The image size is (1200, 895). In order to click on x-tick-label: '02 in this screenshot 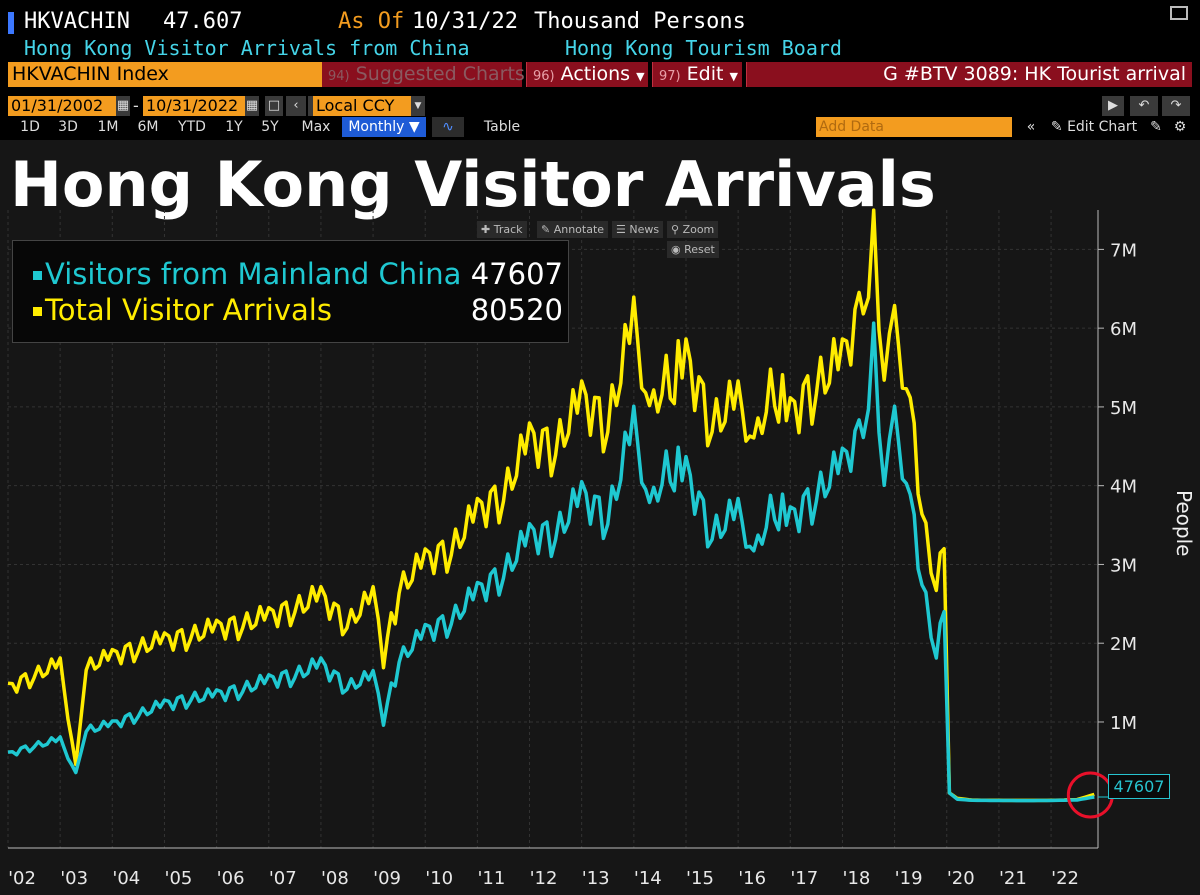, I will do `click(22, 878)`.